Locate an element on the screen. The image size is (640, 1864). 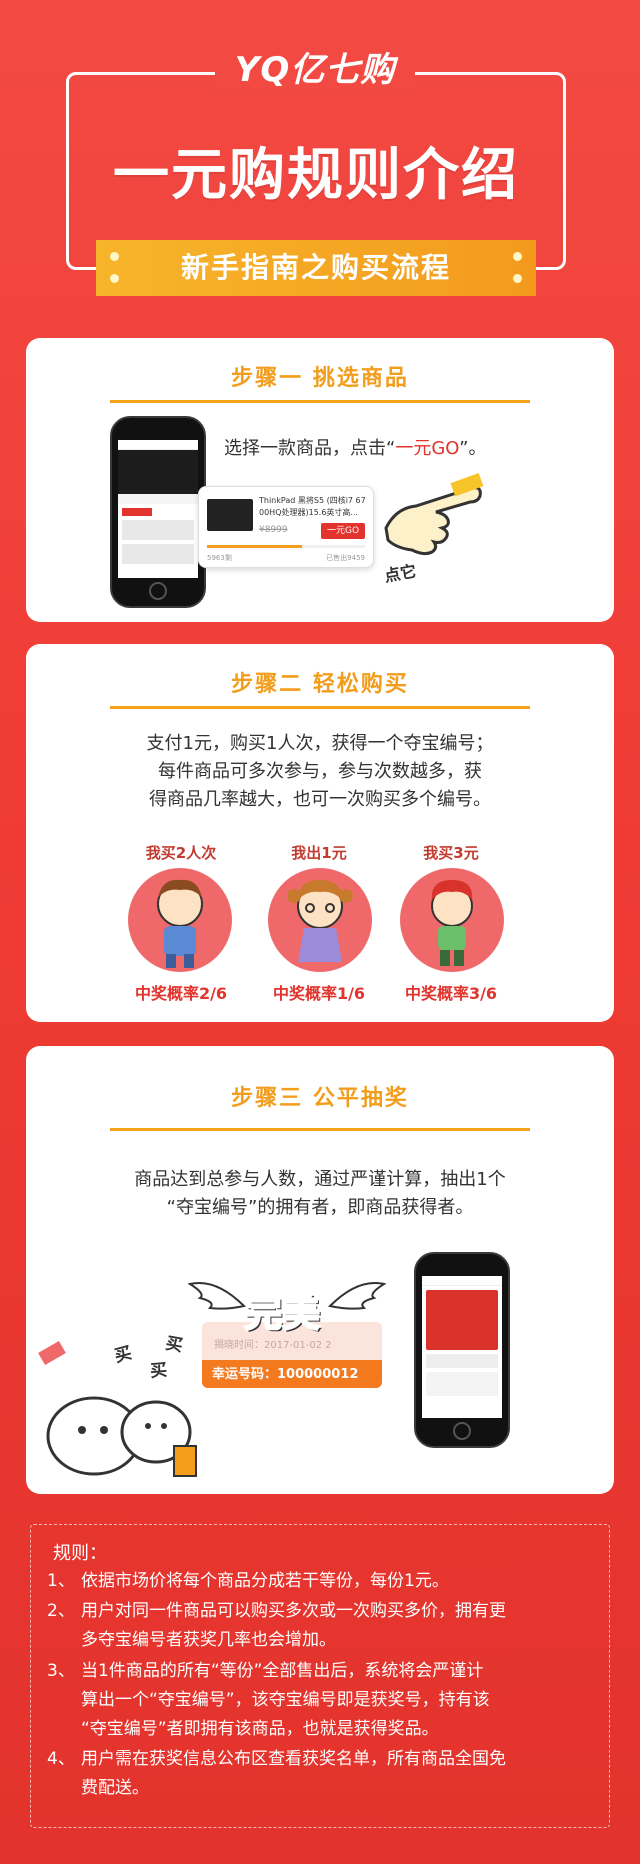
rule-line: 多夺宝编号者获奖几率也会增加。 is located at coordinates (208, 1640).